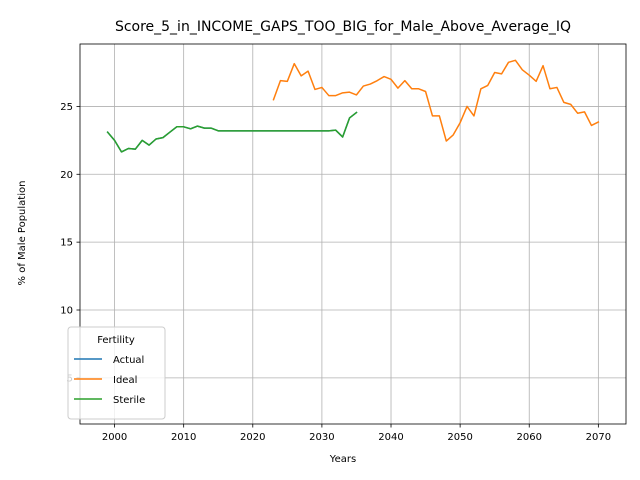  Describe the element at coordinates (252, 437) in the screenshot. I see `x-tick-label: 2020` at that location.